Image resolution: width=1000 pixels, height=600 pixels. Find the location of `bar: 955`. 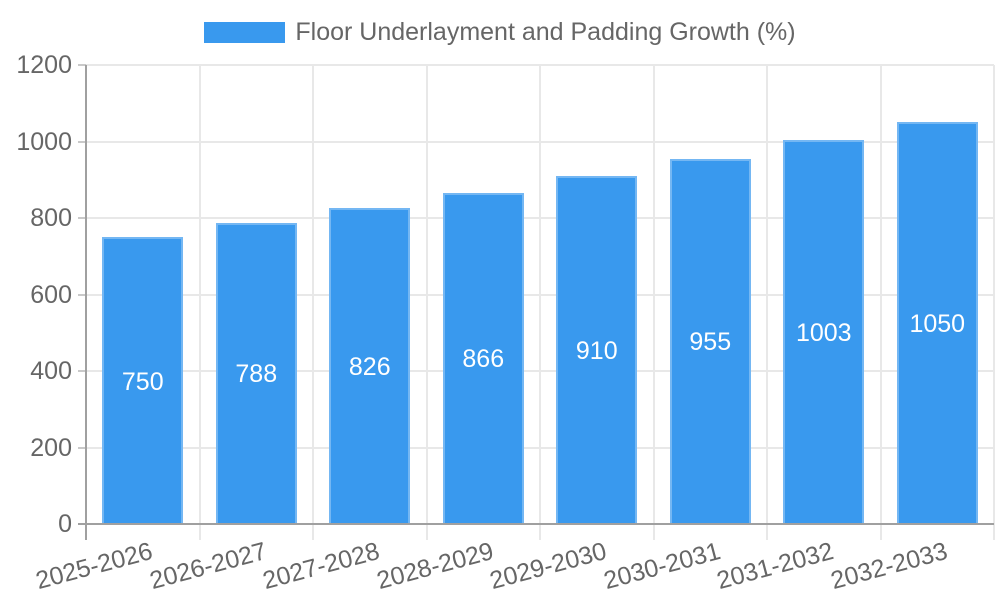

bar: 955 is located at coordinates (710, 341).